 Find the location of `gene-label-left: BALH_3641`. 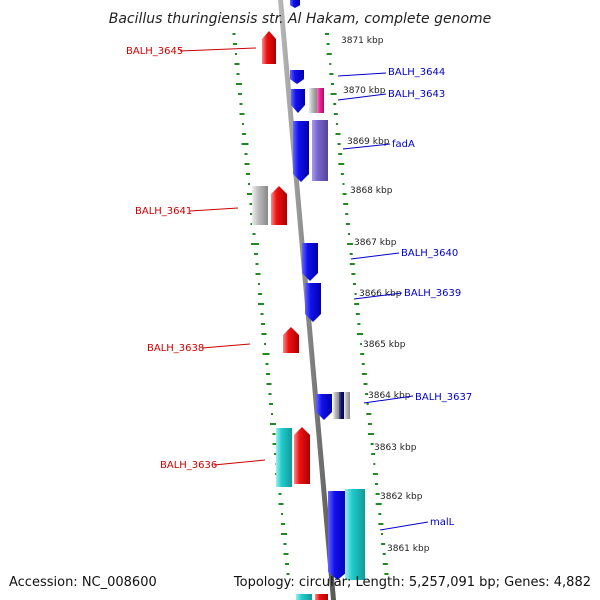

gene-label-left: BALH_3641 is located at coordinates (163, 211).